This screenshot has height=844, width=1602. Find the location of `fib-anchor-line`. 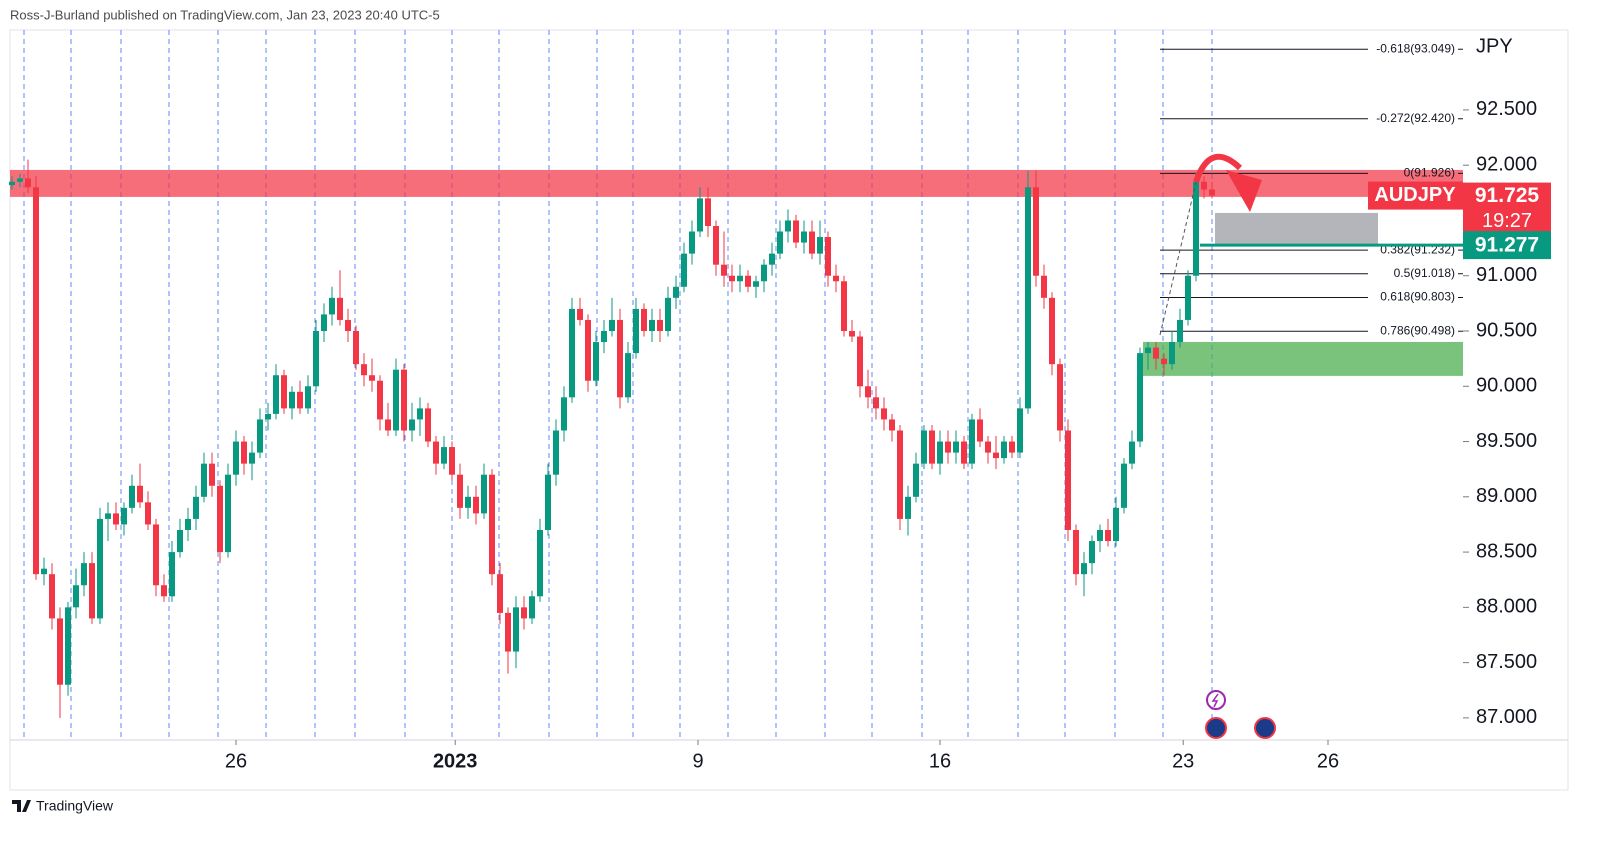

fib-anchor-line is located at coordinates (1178, 256).